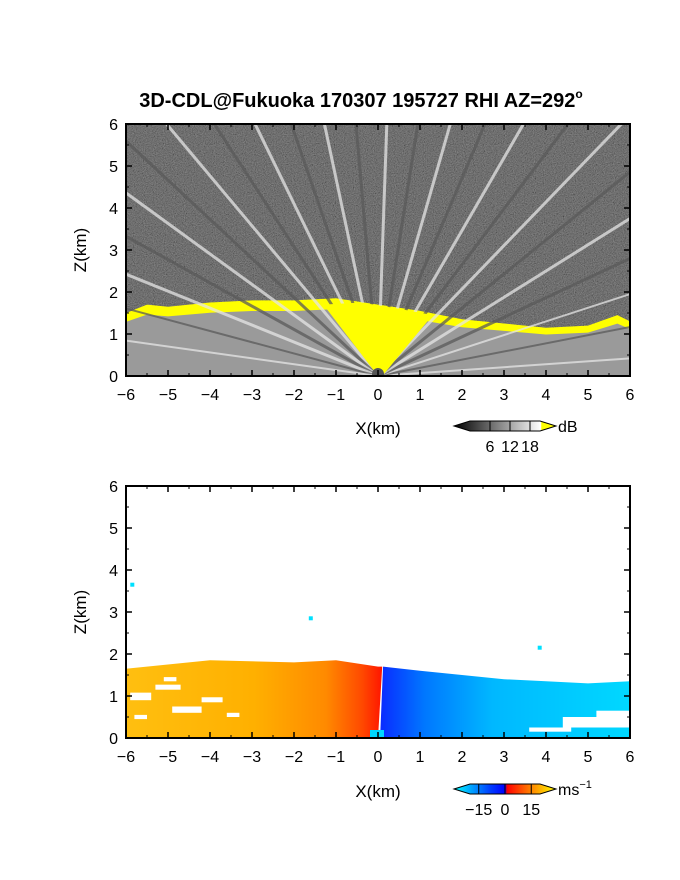 The image size is (680, 880). What do you see at coordinates (530, 447) in the screenshot?
I see `colorbar-tick-label: 18` at bounding box center [530, 447].